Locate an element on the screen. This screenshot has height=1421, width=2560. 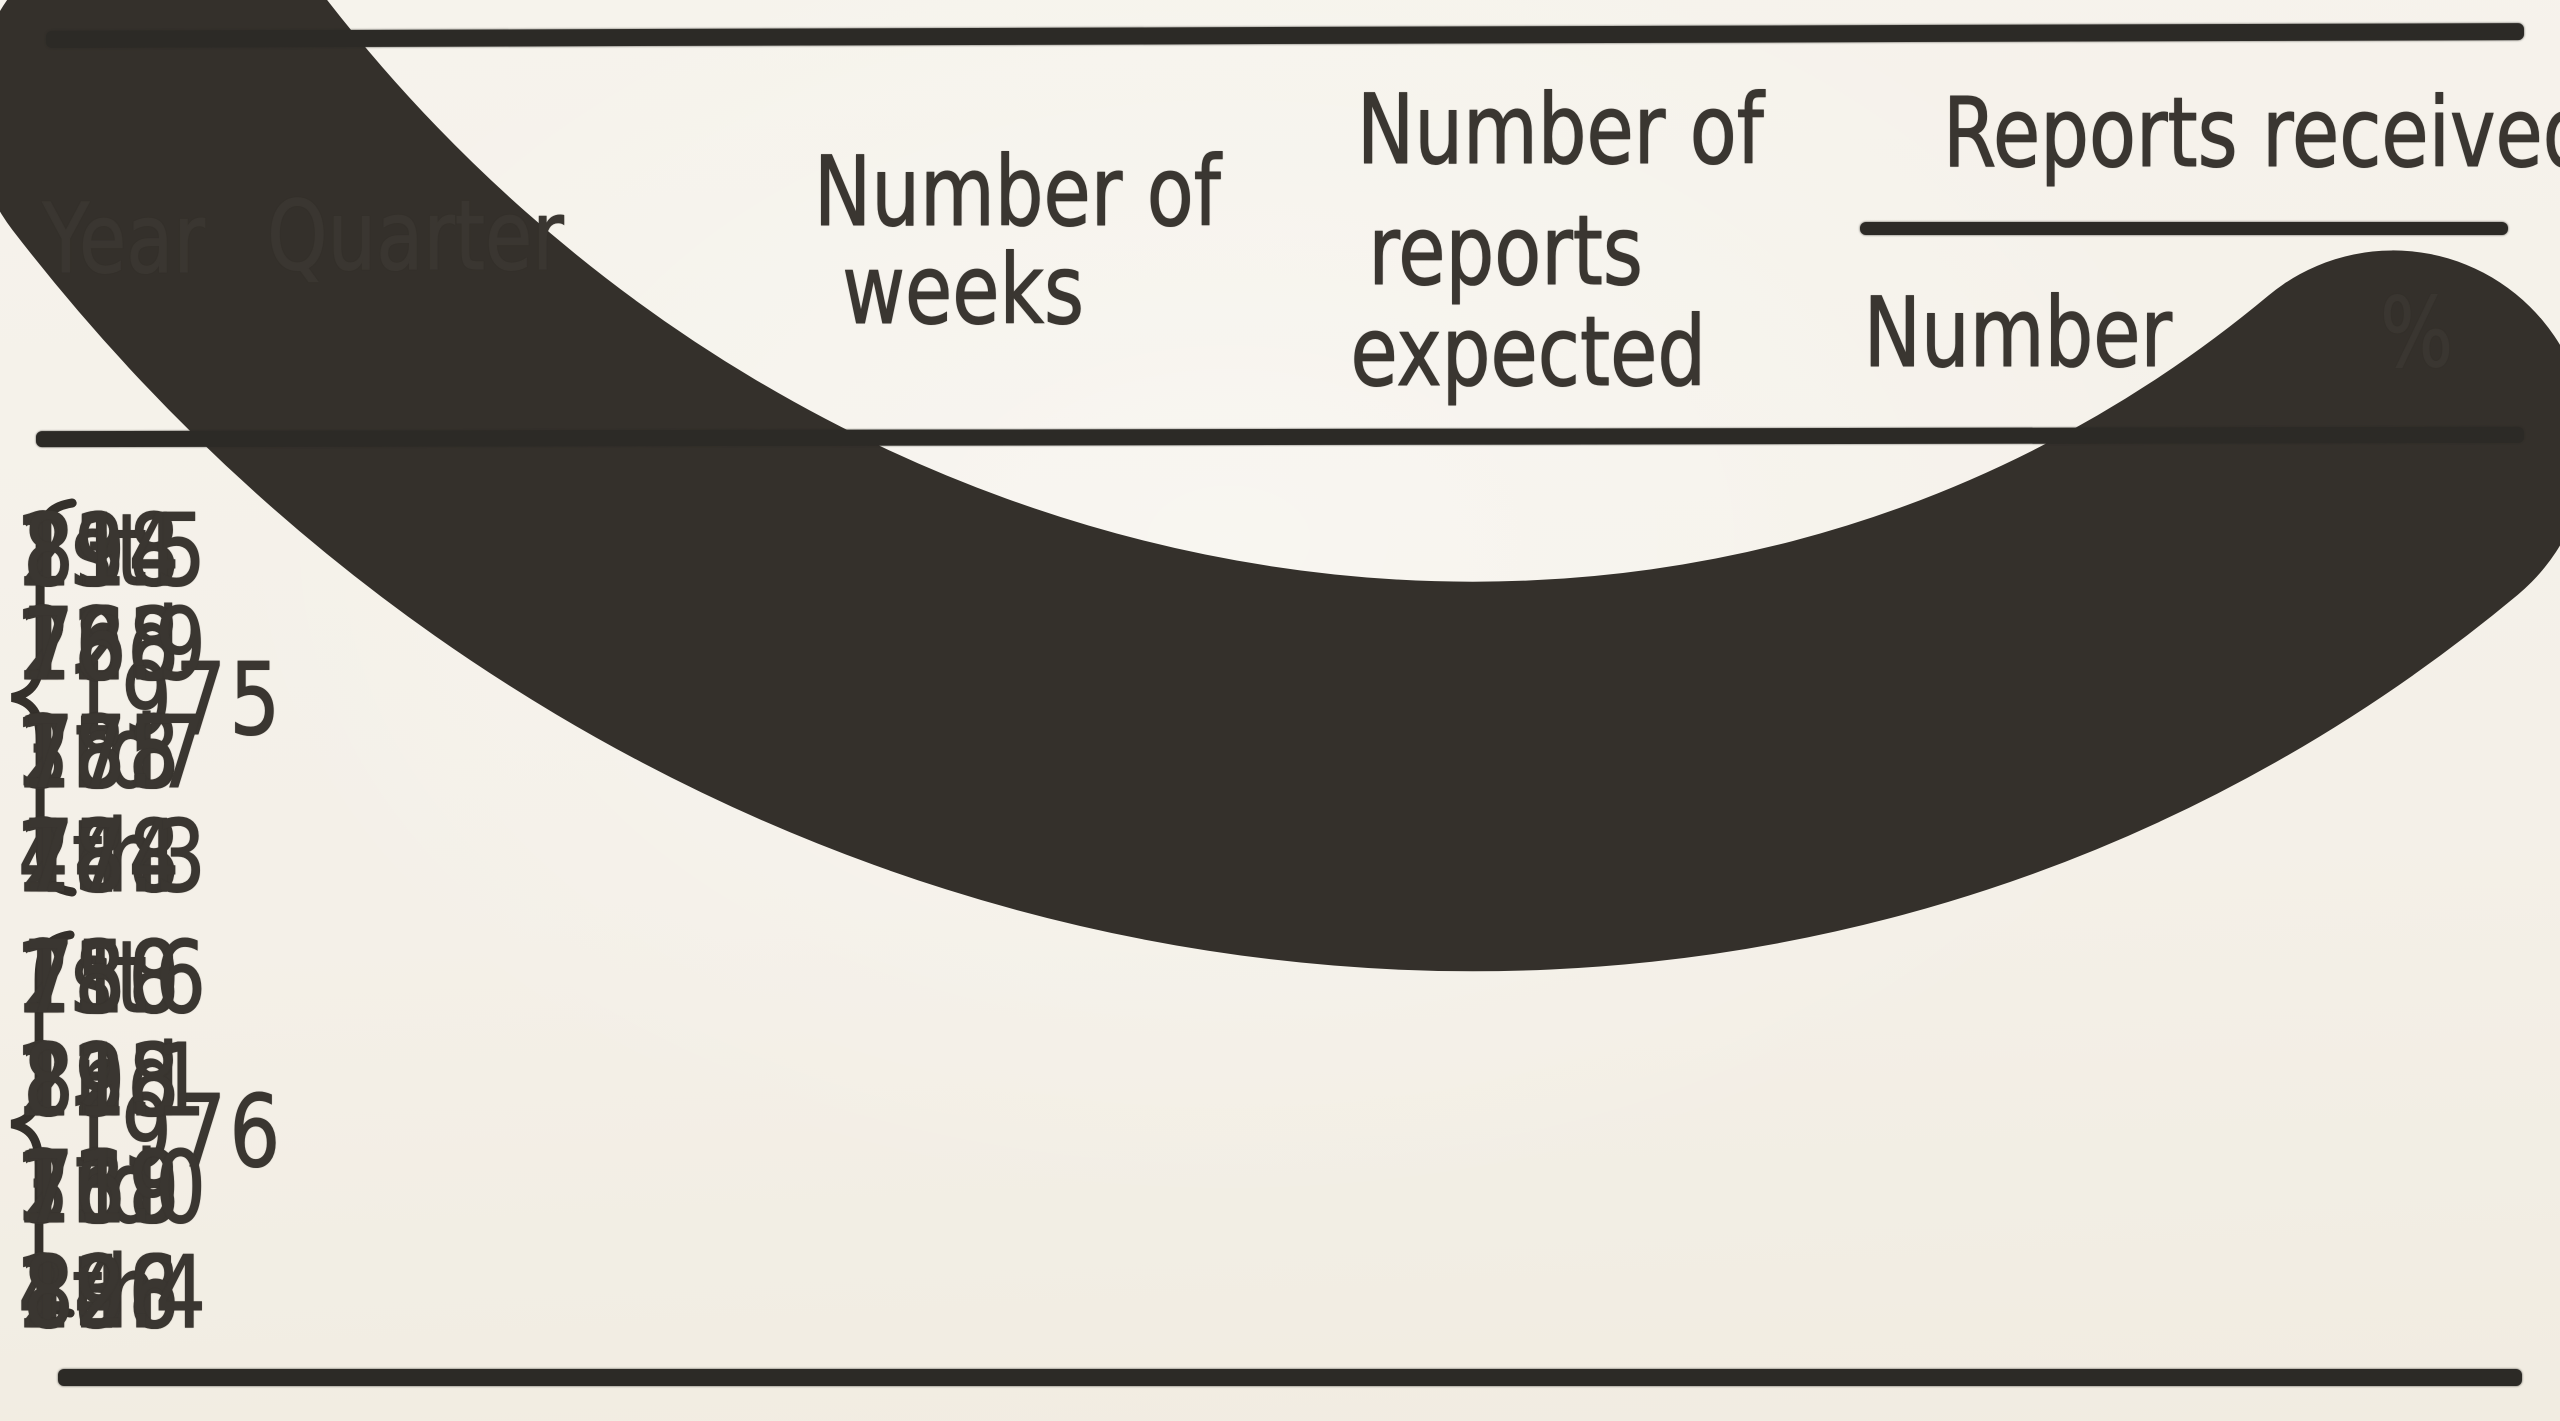
year-column-header: Year is located at coordinates (122, 239).